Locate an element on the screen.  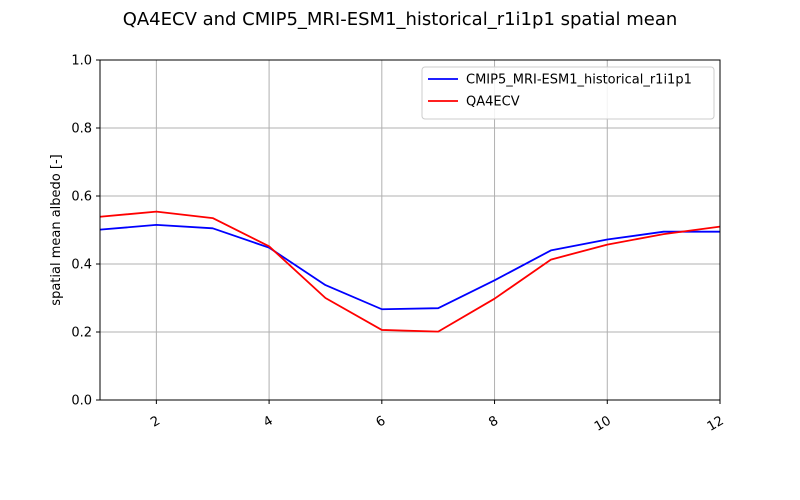
series-line is located at coordinates (409, 267).